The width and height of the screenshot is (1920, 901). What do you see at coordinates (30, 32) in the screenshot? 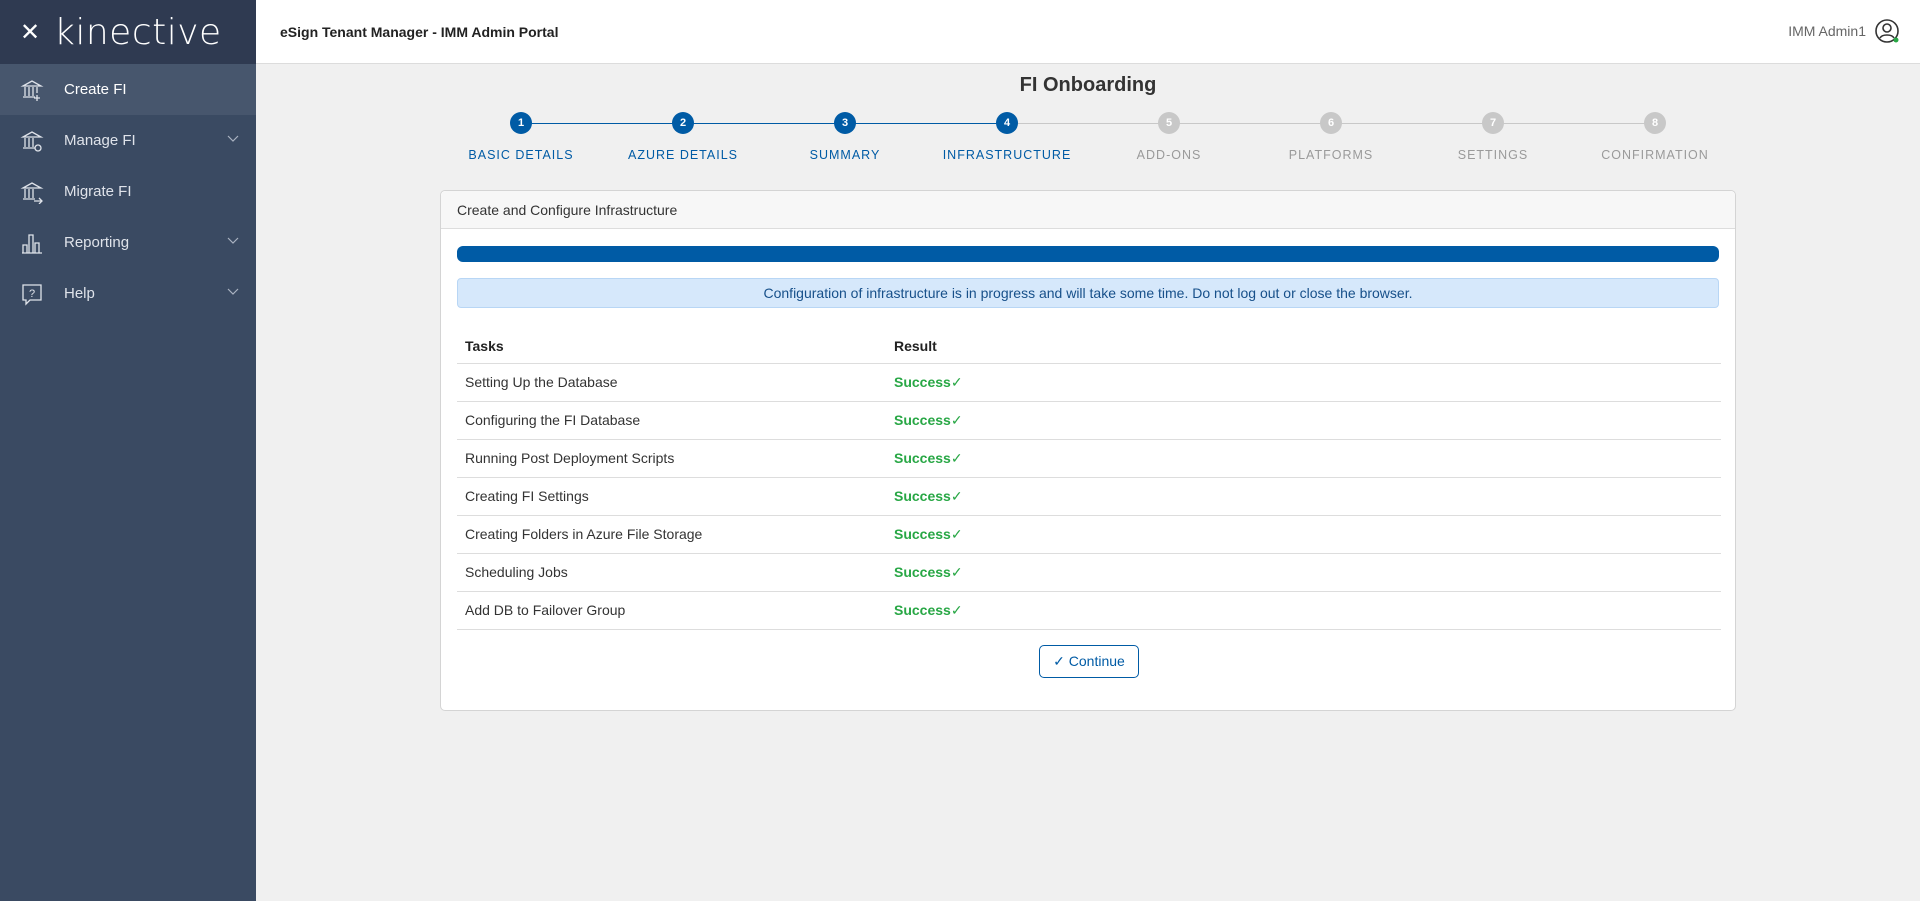
I see `close-menu-icon: ✕` at bounding box center [30, 32].